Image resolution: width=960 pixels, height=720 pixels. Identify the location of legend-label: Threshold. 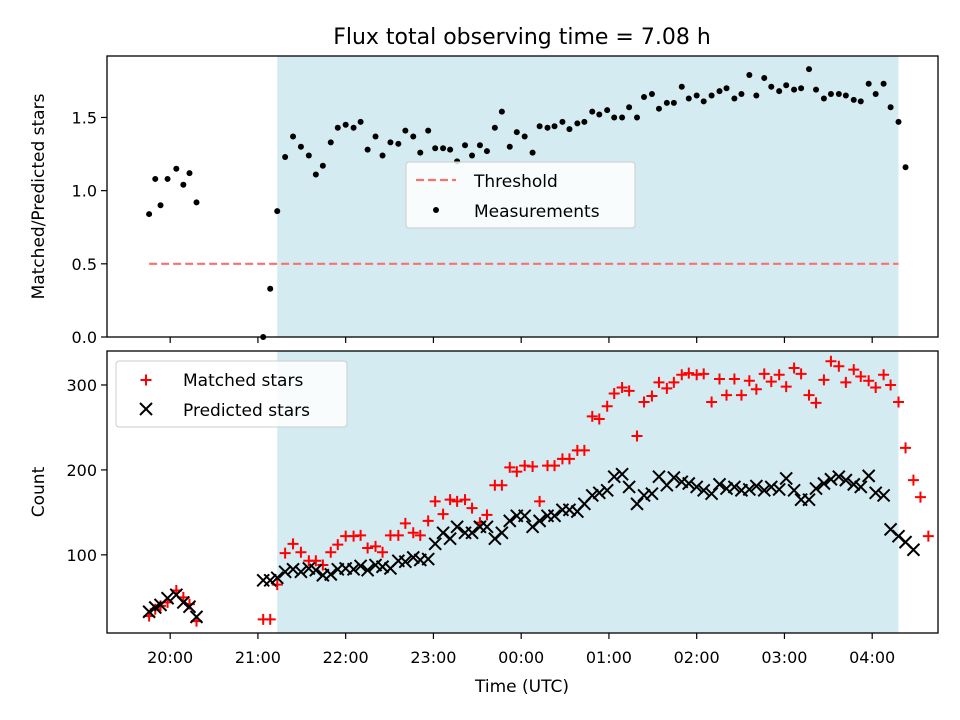
(515, 182).